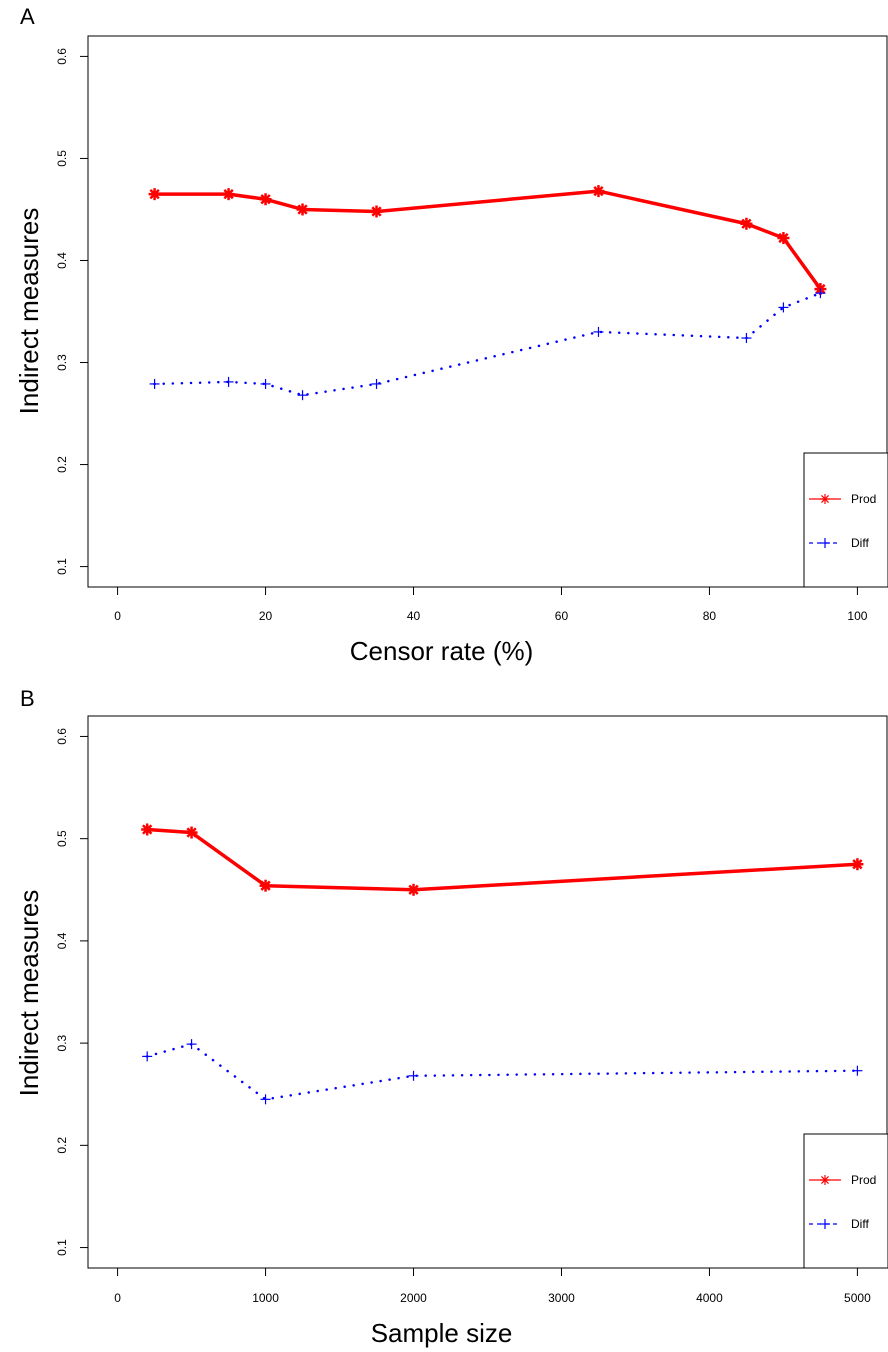 This screenshot has width=888, height=1352. I want to click on x-tick-label: 20, so click(266, 616).